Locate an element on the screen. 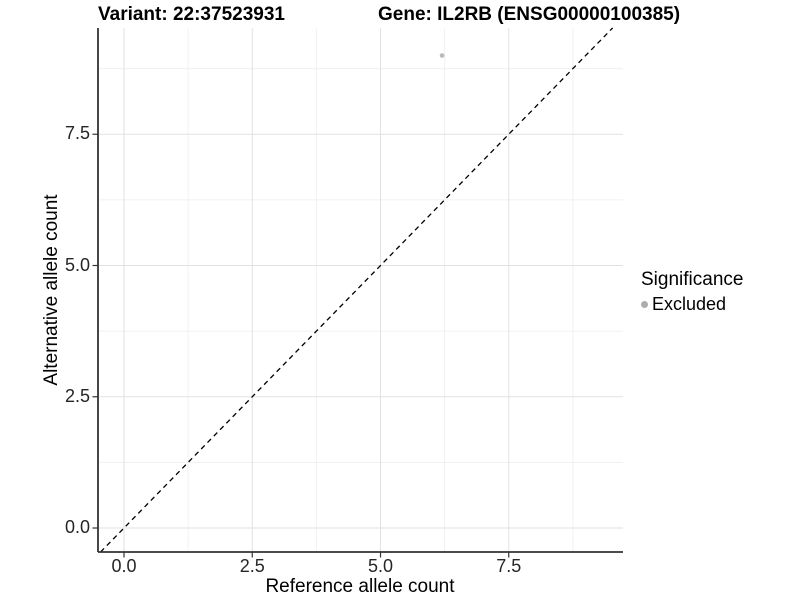  legend-point-icon is located at coordinates (644, 304).